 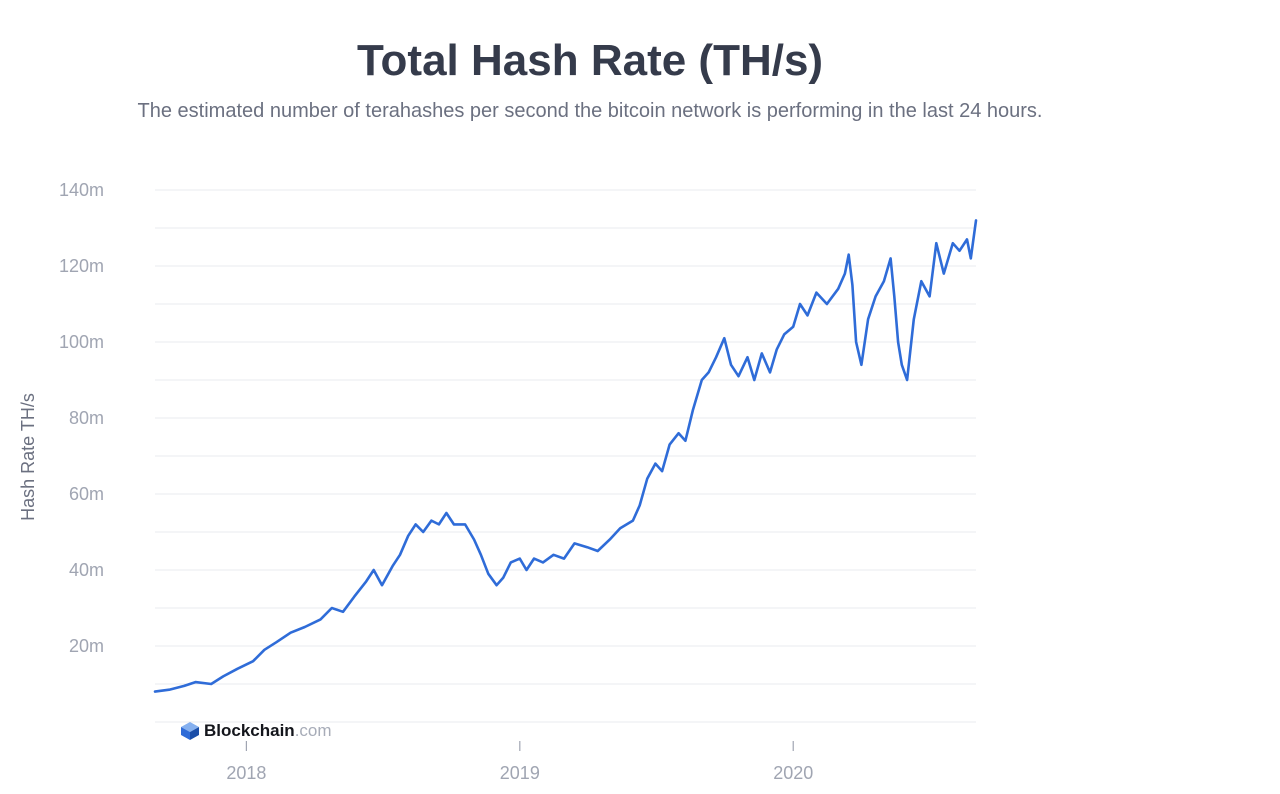 What do you see at coordinates (793, 773) in the screenshot?
I see `x-tick-label: 2020` at bounding box center [793, 773].